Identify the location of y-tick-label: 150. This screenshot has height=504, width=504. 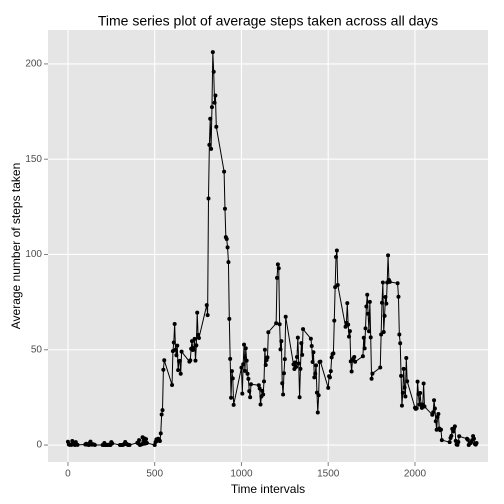
(33, 159).